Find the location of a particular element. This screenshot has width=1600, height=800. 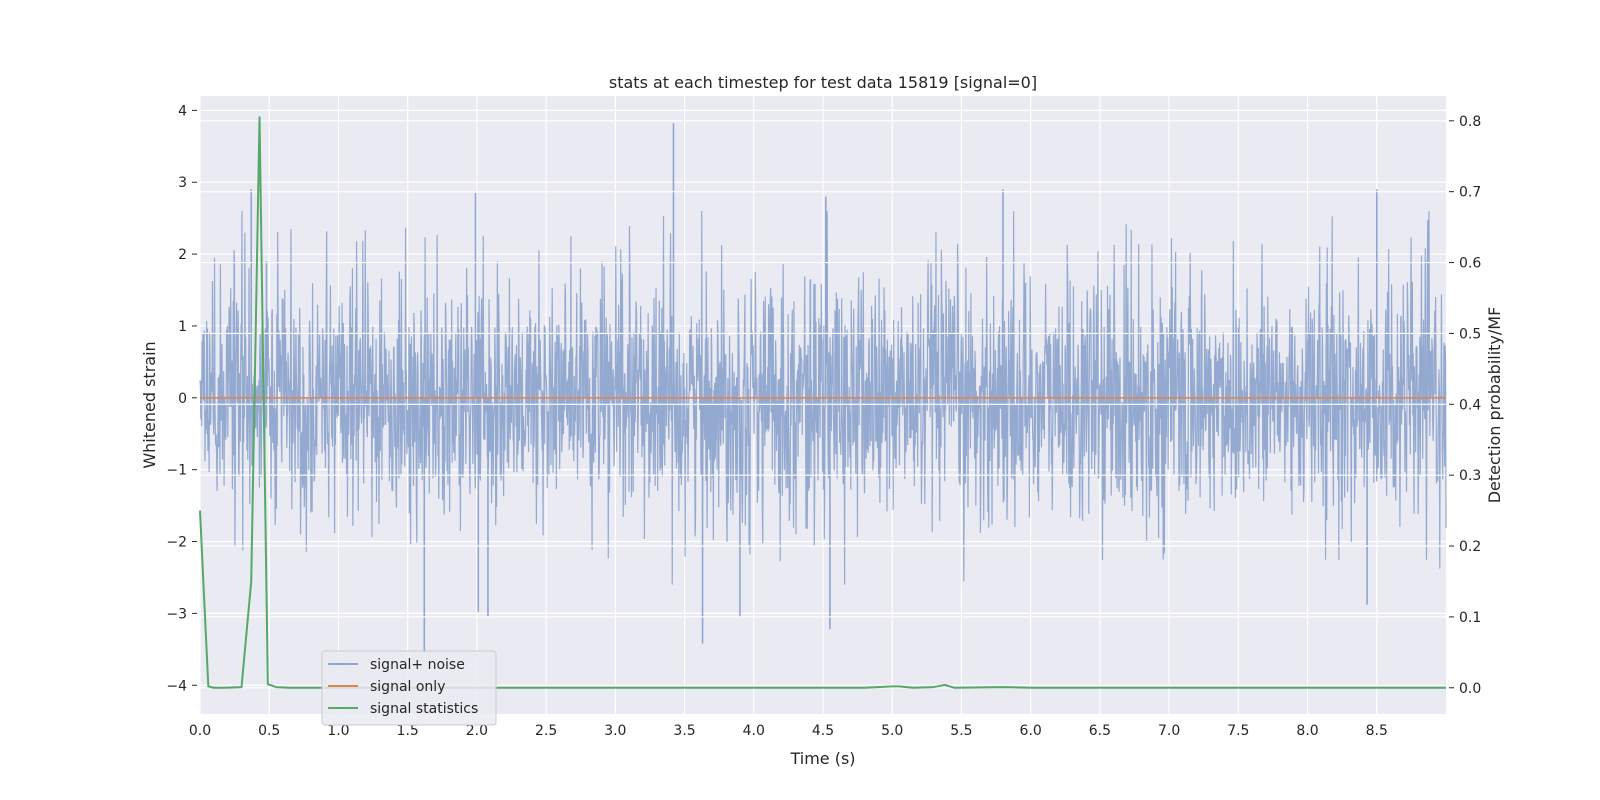

y2-tick-label: 0.1 is located at coordinates (1470, 618).